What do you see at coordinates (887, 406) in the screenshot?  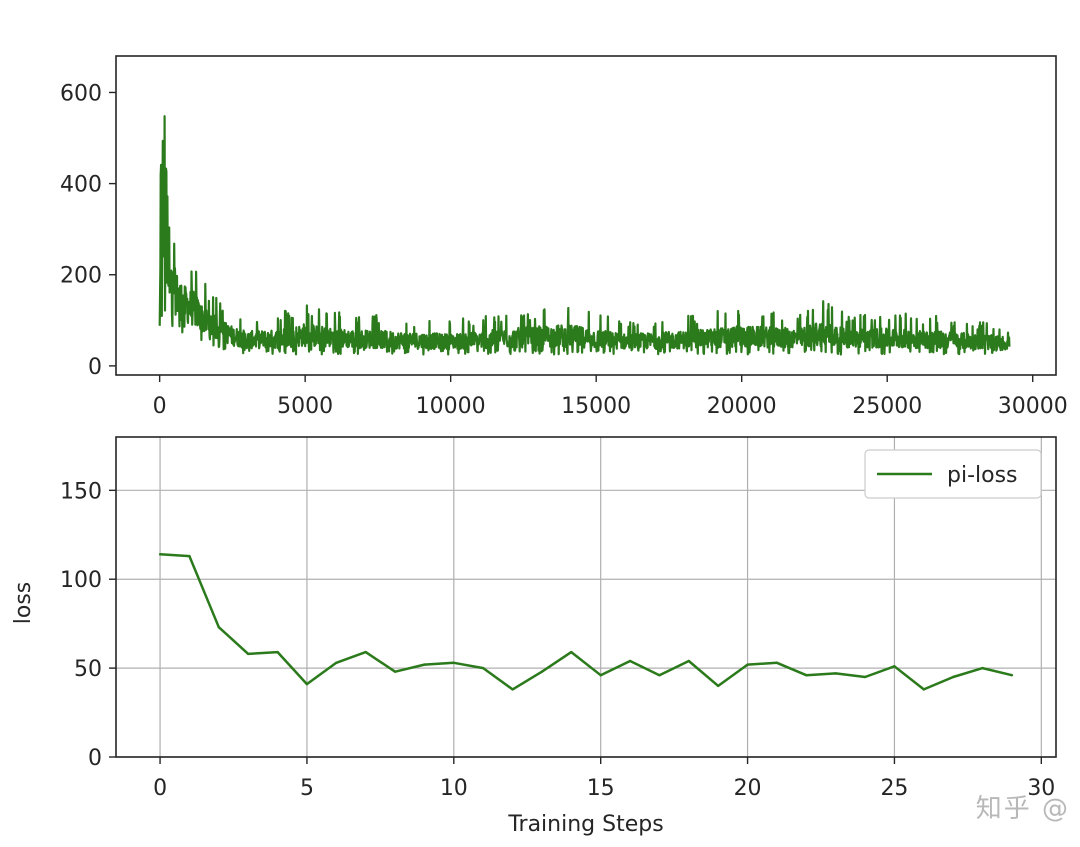 I see `top-x-tick-label: 25000` at bounding box center [887, 406].